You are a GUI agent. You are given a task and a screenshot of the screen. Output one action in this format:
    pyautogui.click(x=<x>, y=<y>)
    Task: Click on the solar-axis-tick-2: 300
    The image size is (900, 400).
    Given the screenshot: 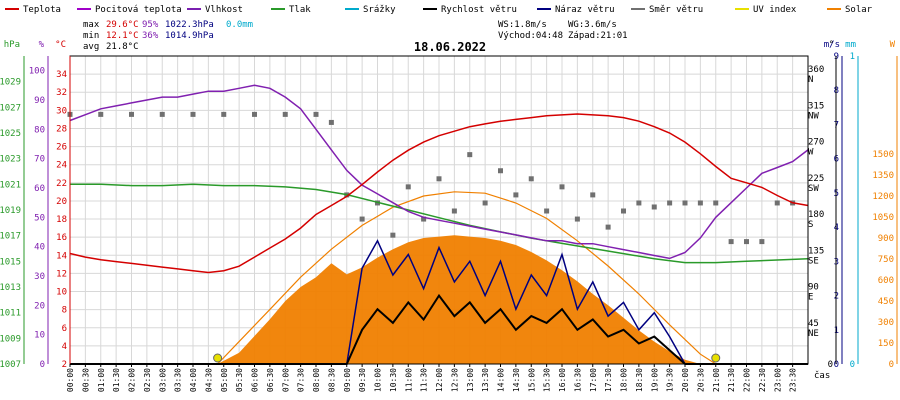 What is the action you would take?
    pyautogui.click(x=886, y=323)
    